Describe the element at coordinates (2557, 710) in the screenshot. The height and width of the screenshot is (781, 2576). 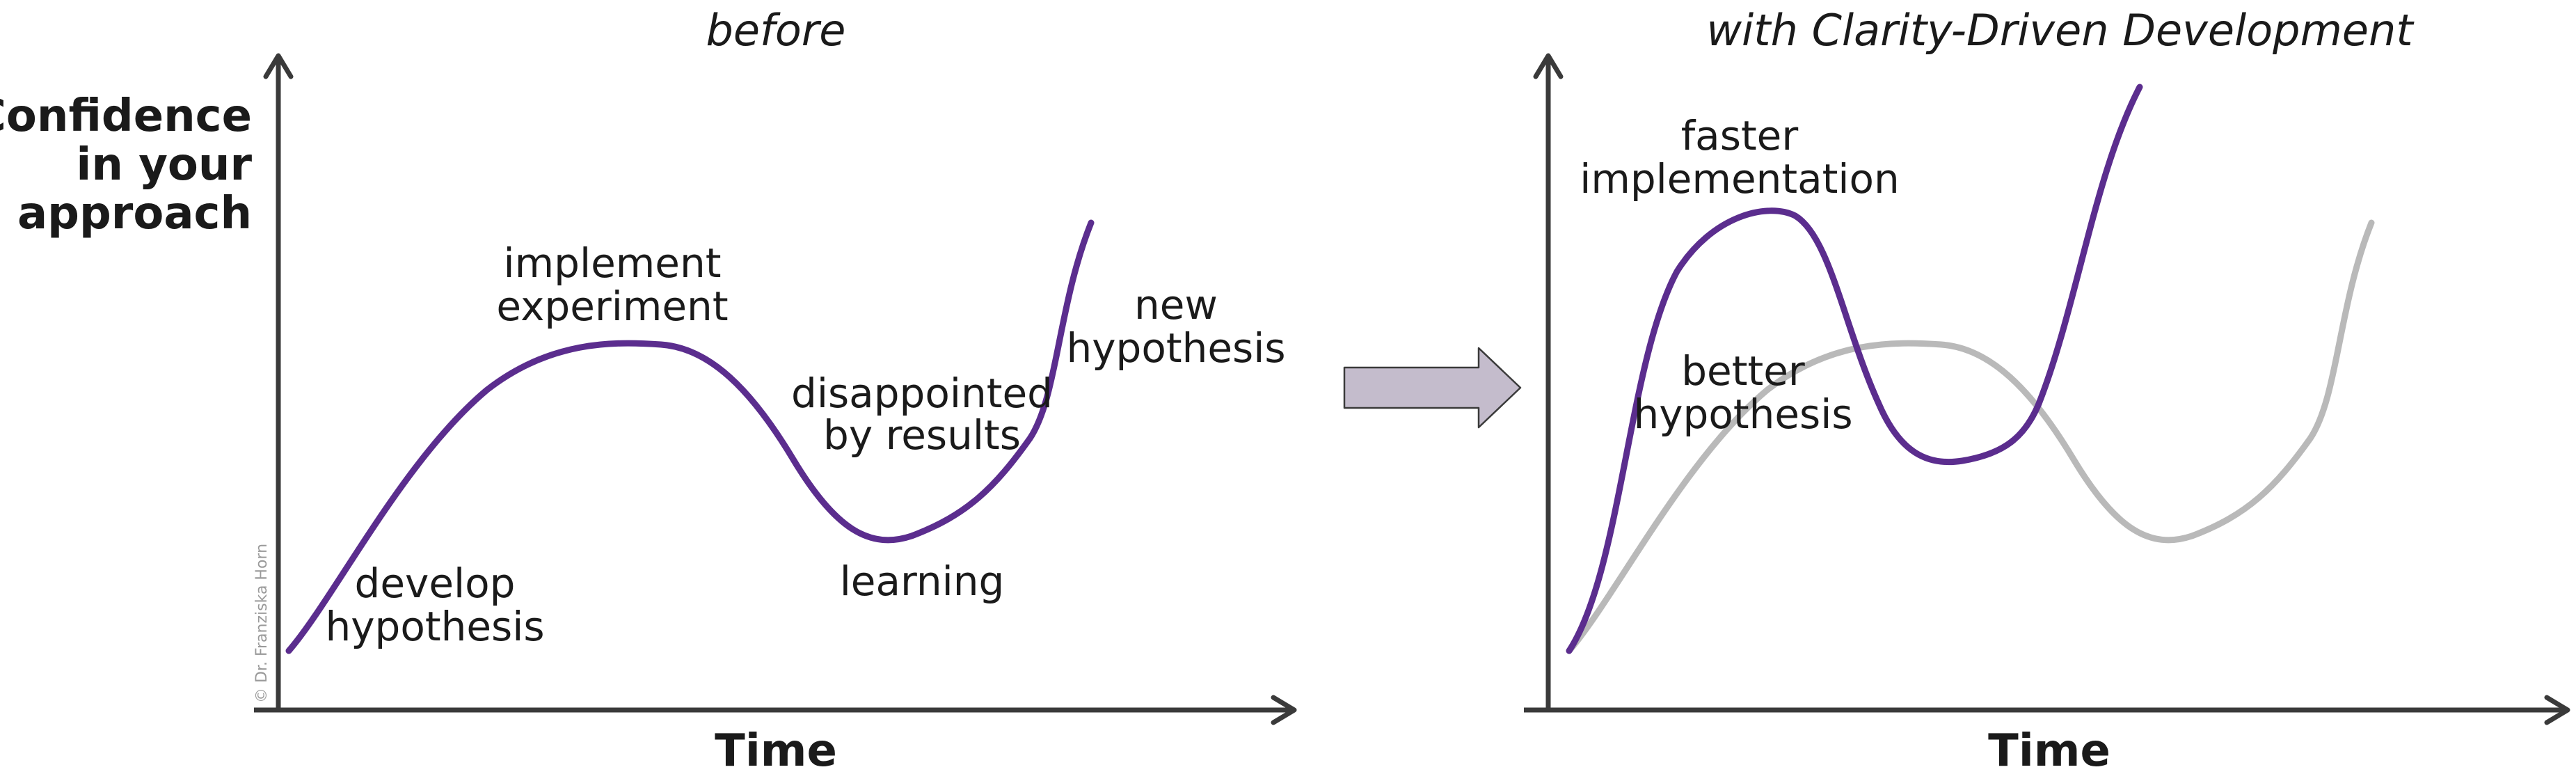
I see `right-x-axis-arrowhead` at that location.